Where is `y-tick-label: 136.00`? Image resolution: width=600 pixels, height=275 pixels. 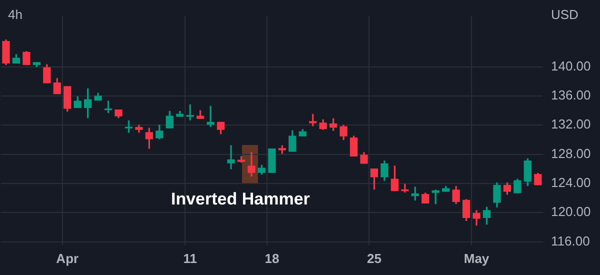 y-tick-label: 136.00 is located at coordinates (571, 95).